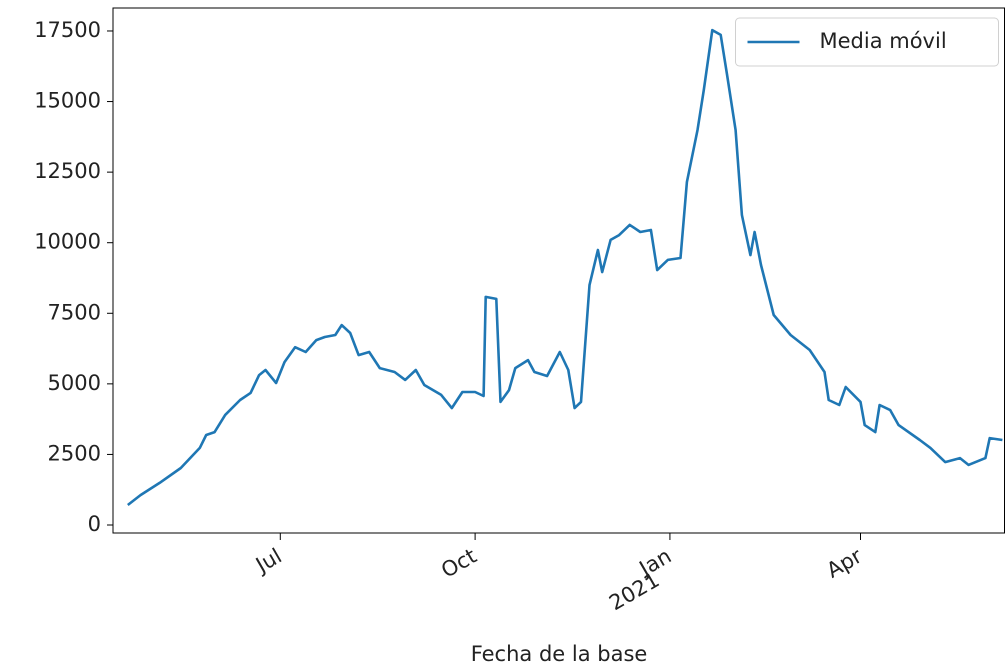 Image resolution: width=1005 pixels, height=671 pixels. I want to click on y-tick-label: 17500, so click(67, 30).